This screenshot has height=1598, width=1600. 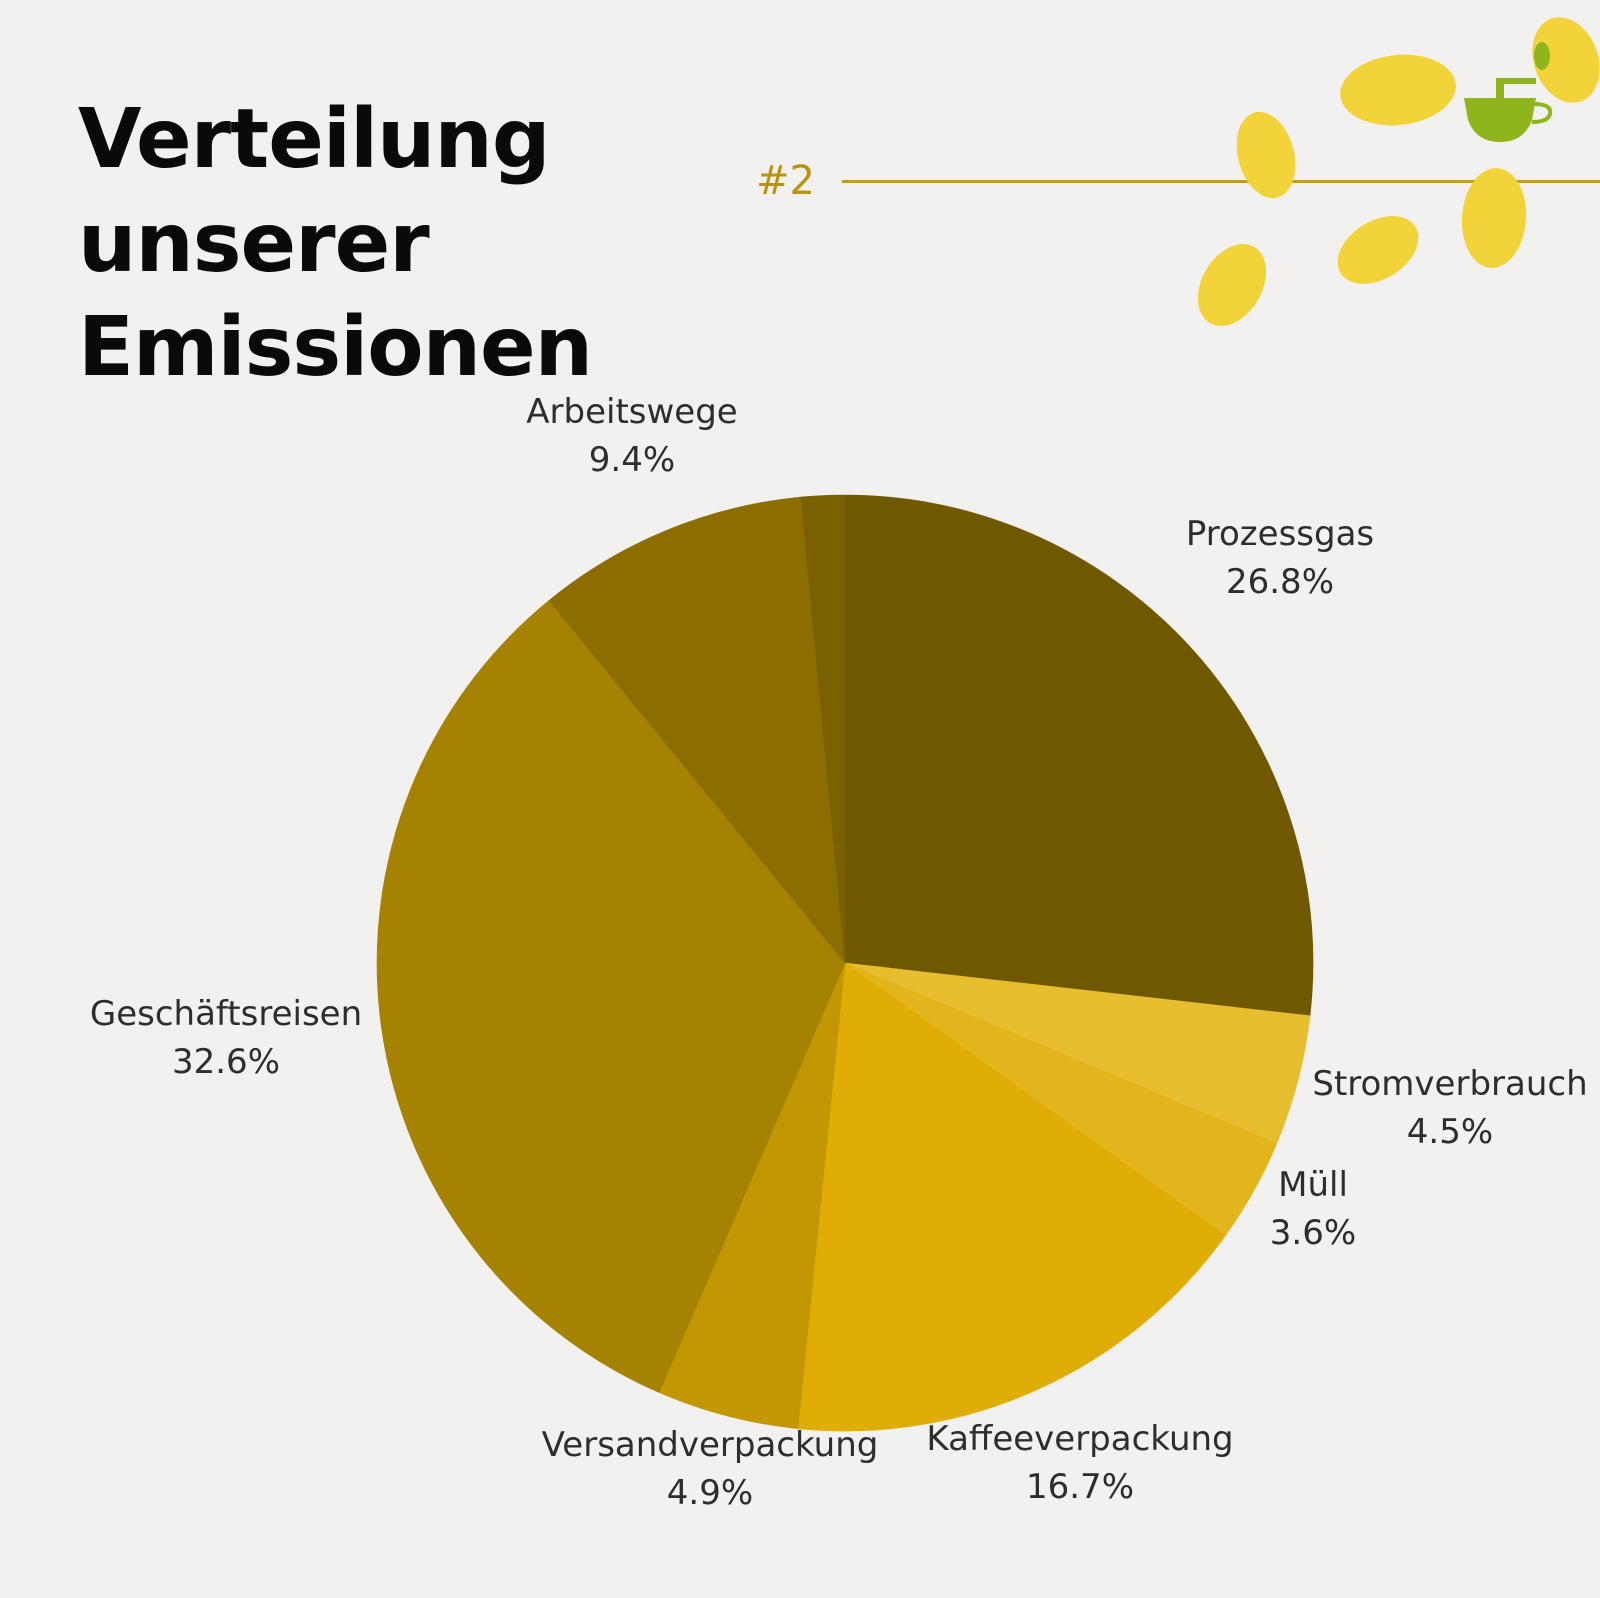 What do you see at coordinates (710, 1493) in the screenshot?
I see `slice-value-label: 4.9%` at bounding box center [710, 1493].